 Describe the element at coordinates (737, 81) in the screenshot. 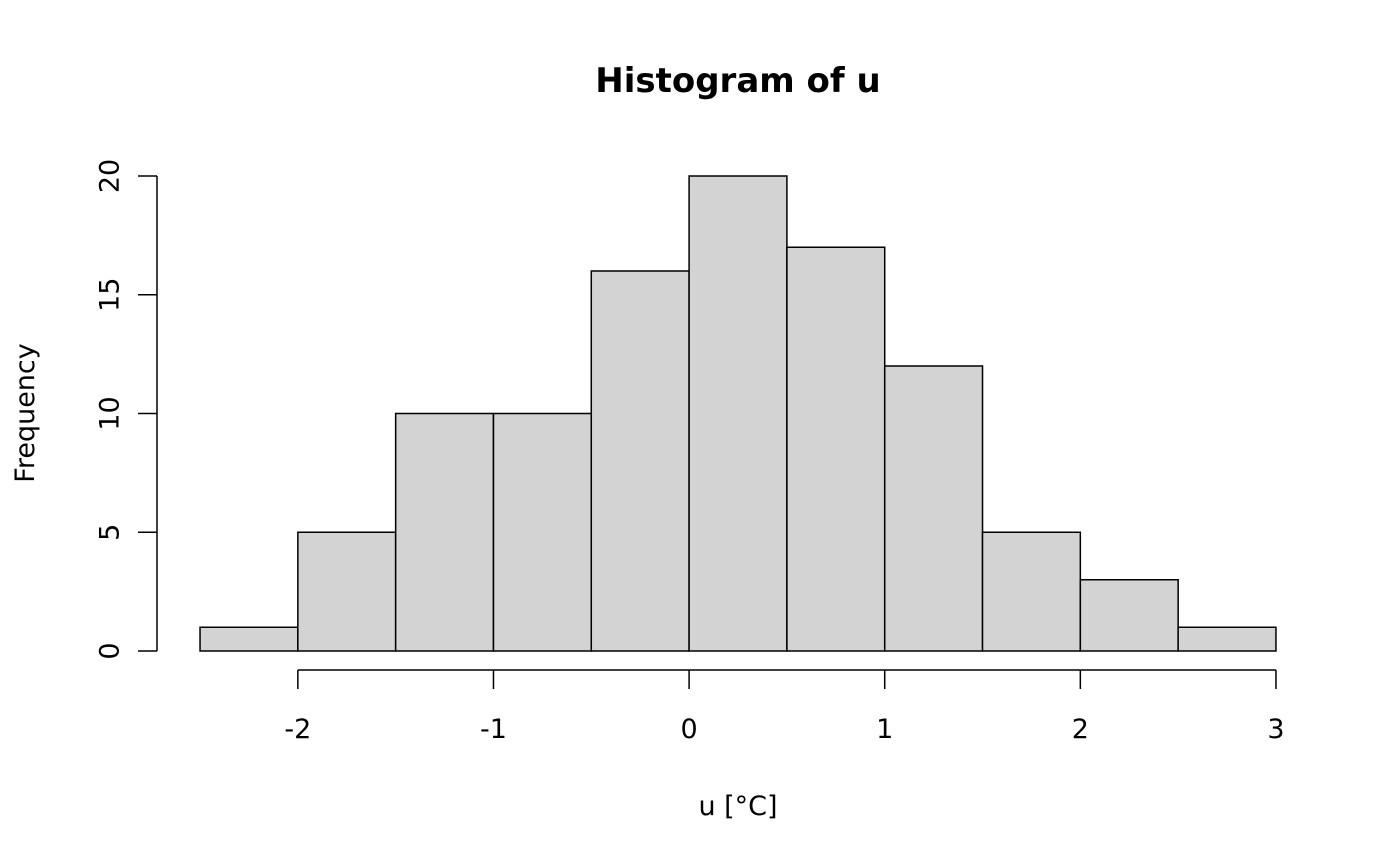

I see `chart-title: Histogram of u` at that location.